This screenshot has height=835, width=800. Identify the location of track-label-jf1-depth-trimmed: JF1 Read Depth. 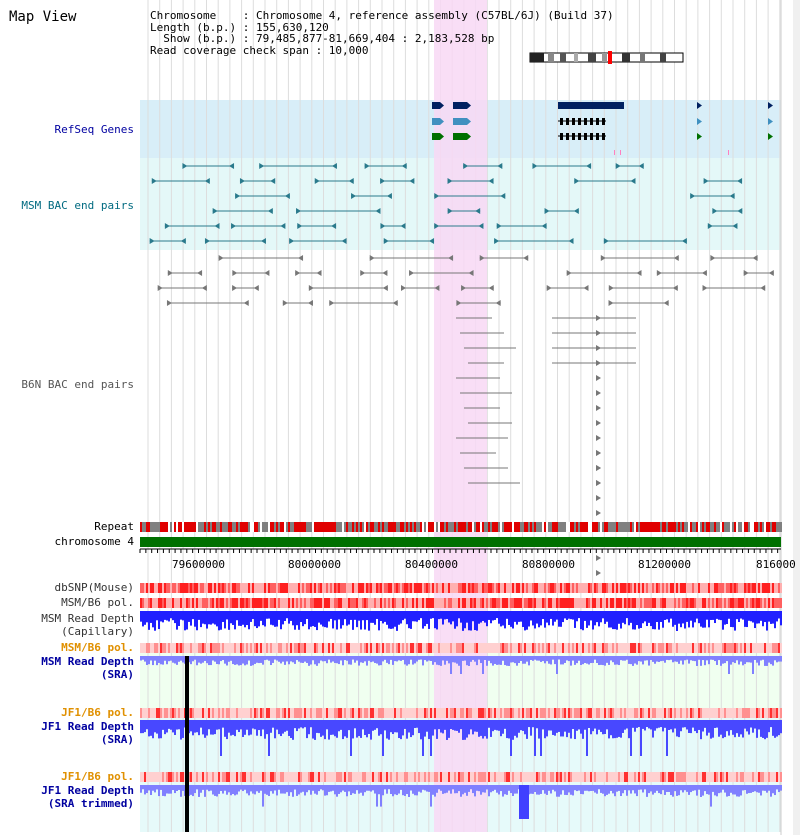
(87, 790).